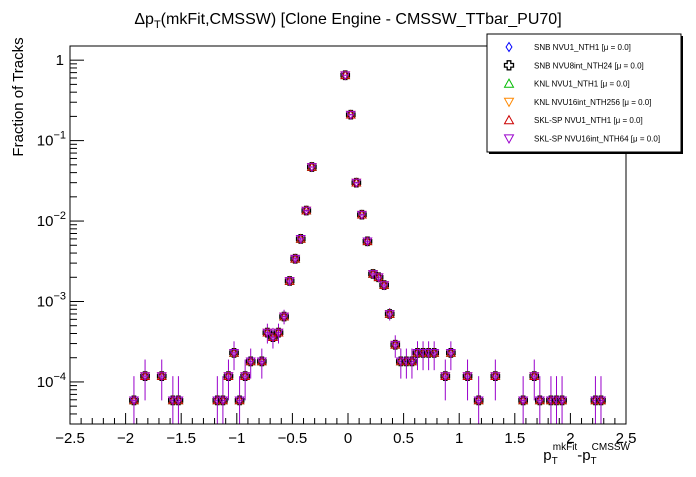 This screenshot has width=696, height=477. What do you see at coordinates (70, 438) in the screenshot?
I see `x-tick-label: −2.5` at bounding box center [70, 438].